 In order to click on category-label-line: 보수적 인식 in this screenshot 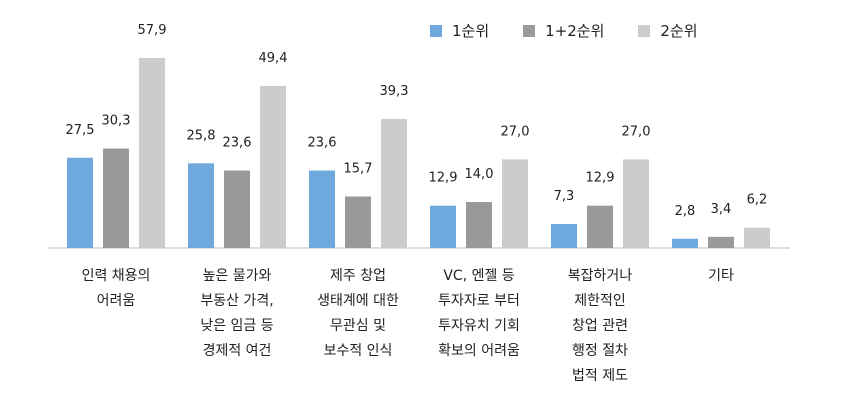, I will do `click(358, 351)`.